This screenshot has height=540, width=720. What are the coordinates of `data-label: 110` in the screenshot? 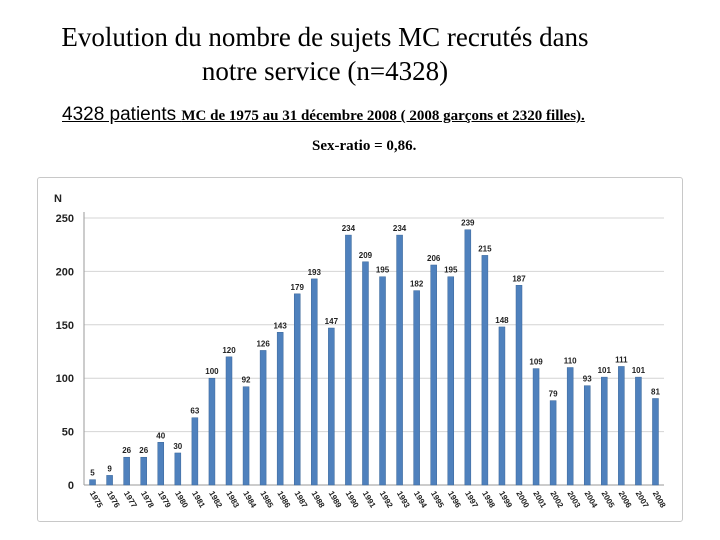 It's located at (570, 361).